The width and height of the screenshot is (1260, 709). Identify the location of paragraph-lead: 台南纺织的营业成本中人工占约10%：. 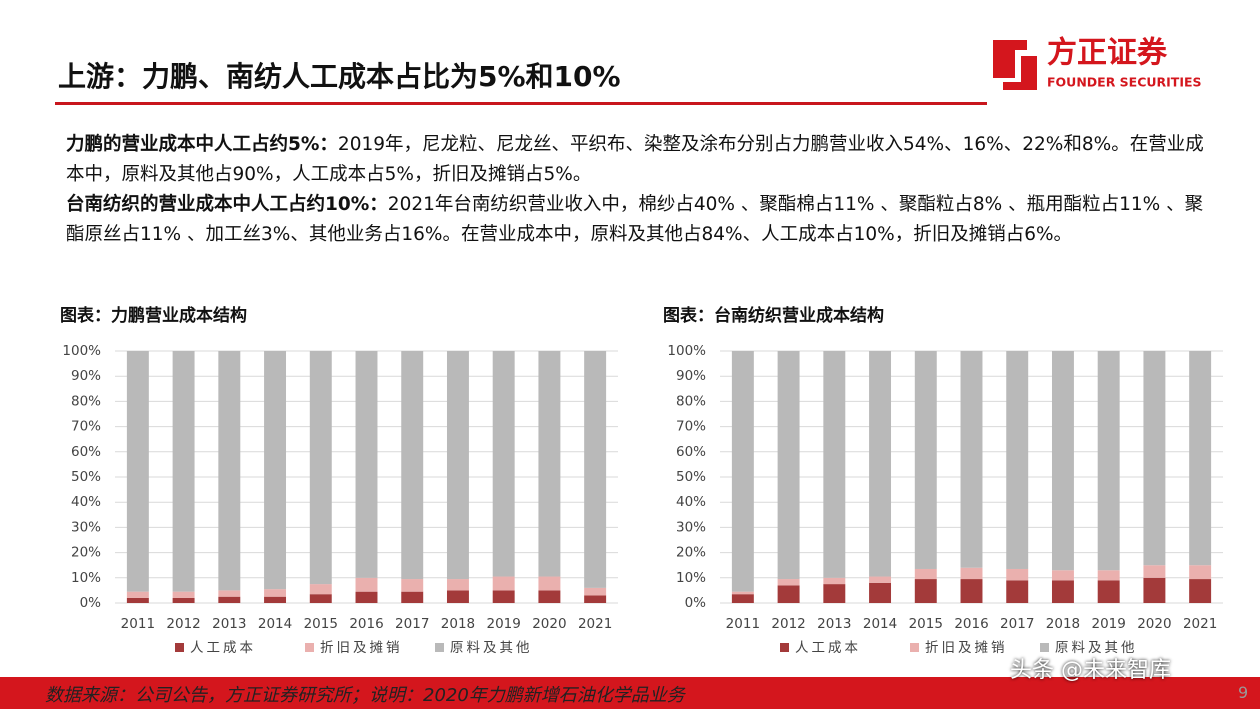
(227, 204).